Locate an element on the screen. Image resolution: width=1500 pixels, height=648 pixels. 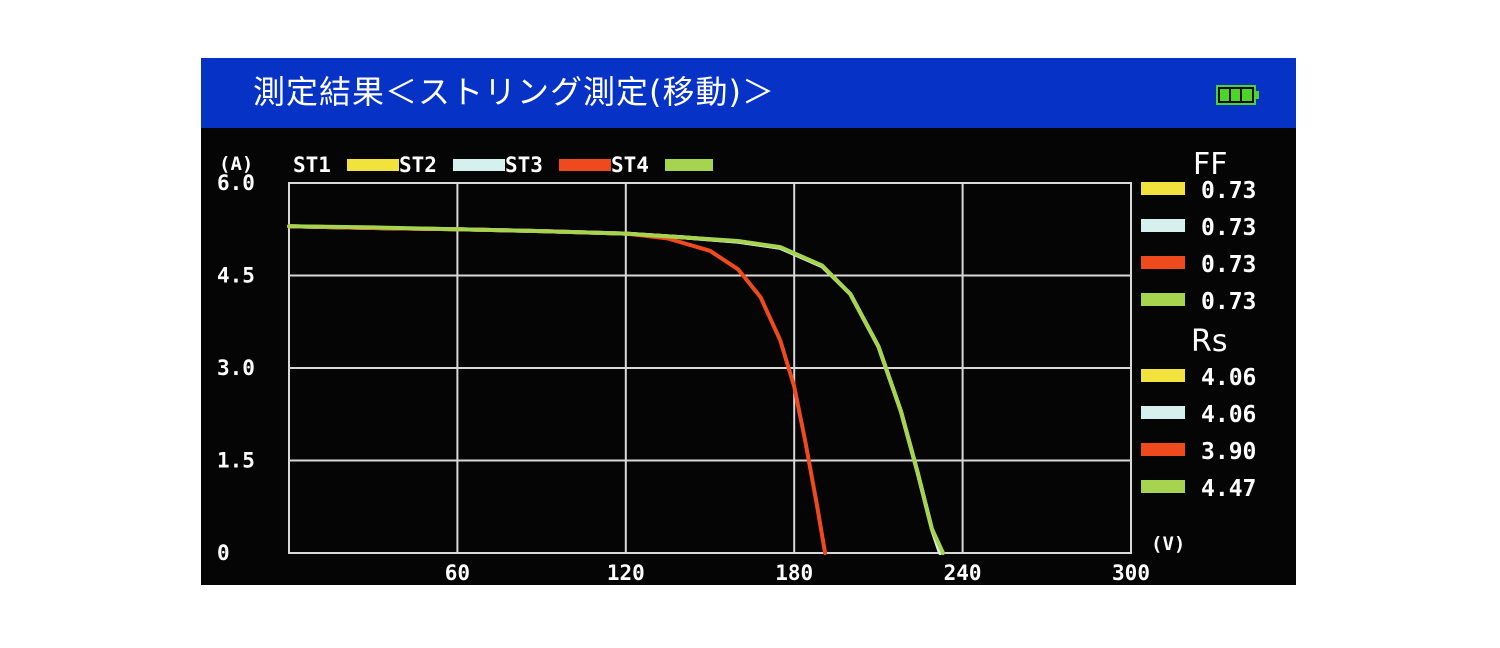
ff-header: FF is located at coordinates (1210, 164).